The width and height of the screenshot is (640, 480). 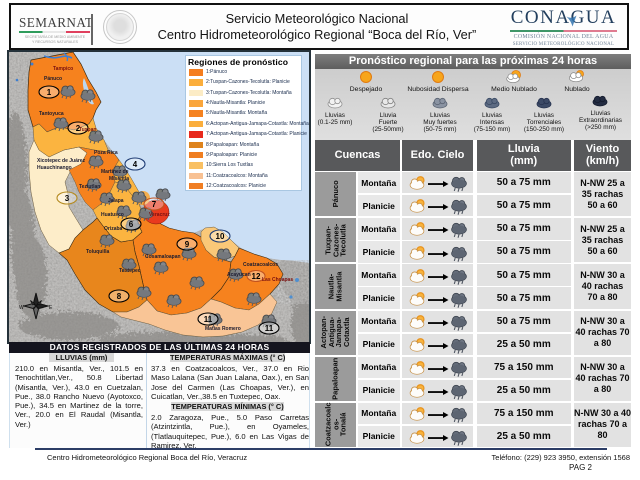 What do you see at coordinates (277, 280) in the screenshot?
I see `svg-text: Las Choapas` at bounding box center [277, 280].